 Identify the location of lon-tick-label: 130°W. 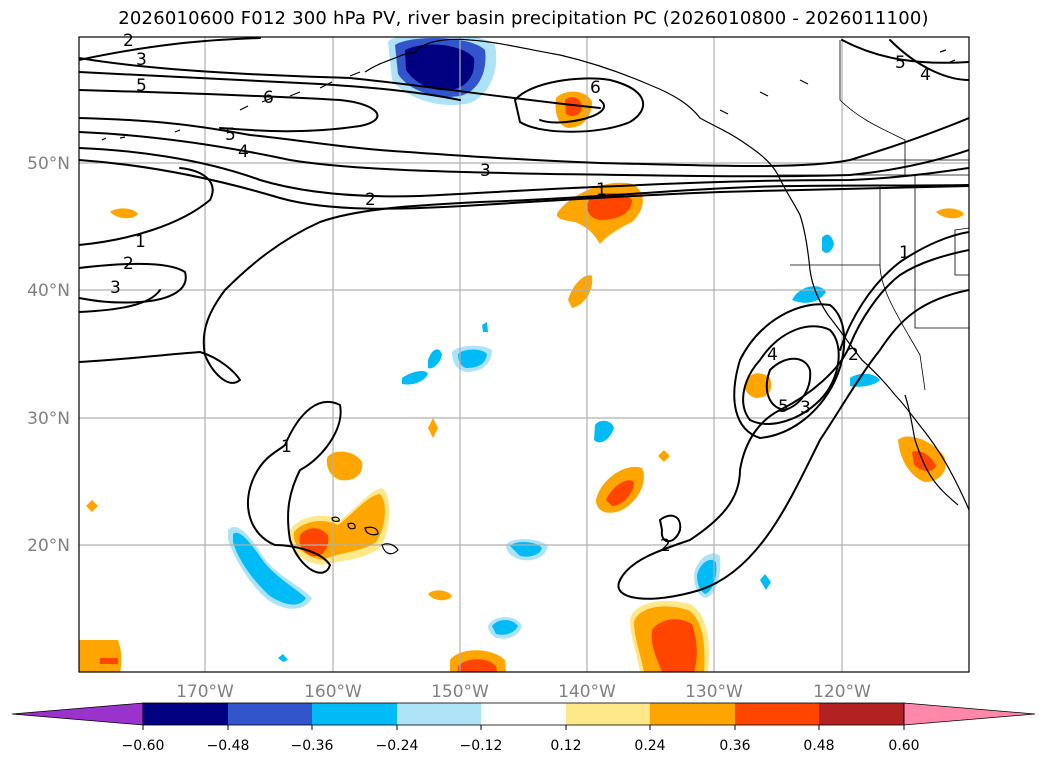
(714, 692).